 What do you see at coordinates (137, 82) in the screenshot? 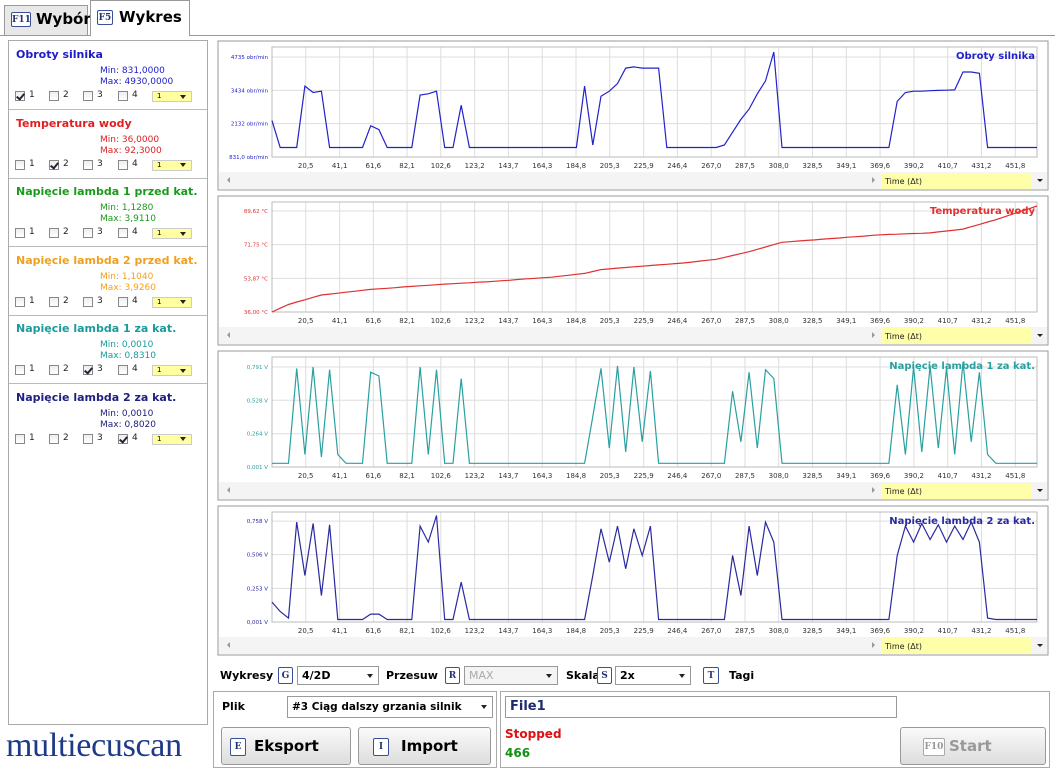
I see `signal-max: Max: 4930,0000` at bounding box center [137, 82].